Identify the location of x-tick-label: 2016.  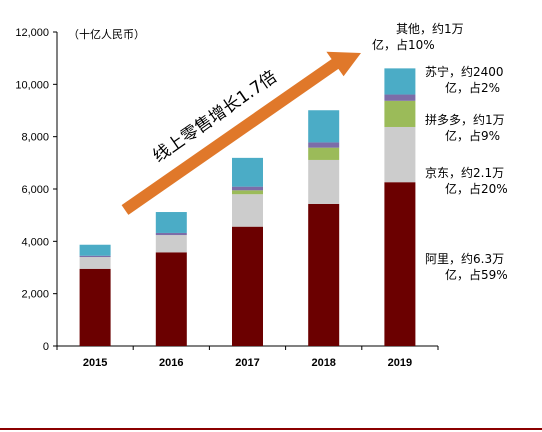
(171, 363).